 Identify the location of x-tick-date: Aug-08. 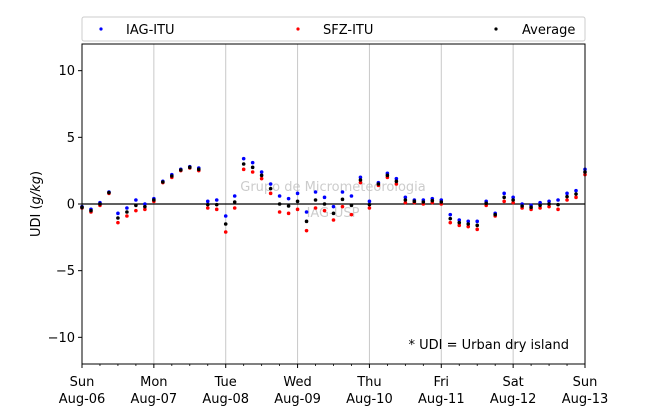
(225, 399).